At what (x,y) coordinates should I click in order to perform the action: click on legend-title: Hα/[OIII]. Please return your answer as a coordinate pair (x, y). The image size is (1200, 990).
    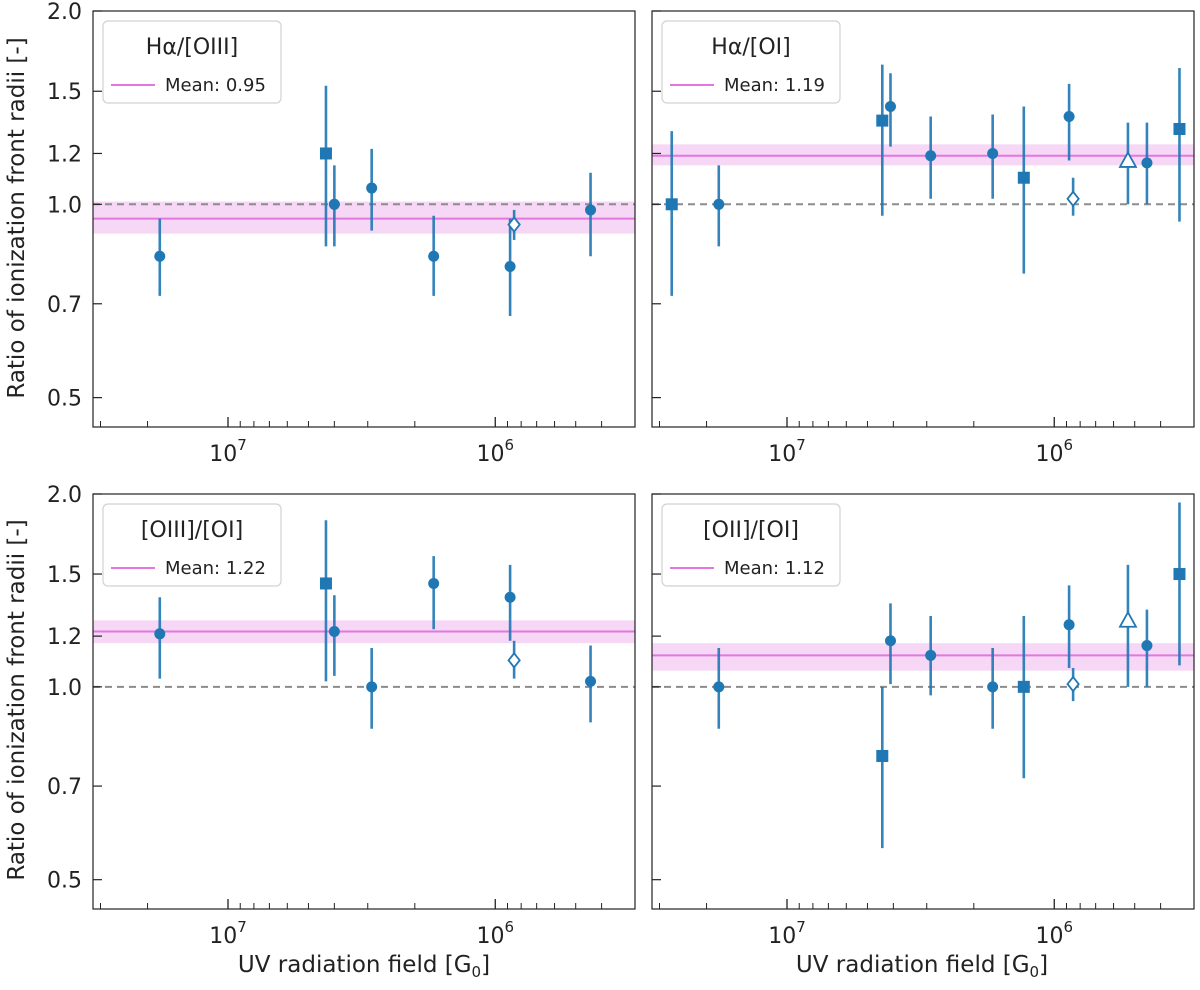
    Looking at the image, I should click on (192, 47).